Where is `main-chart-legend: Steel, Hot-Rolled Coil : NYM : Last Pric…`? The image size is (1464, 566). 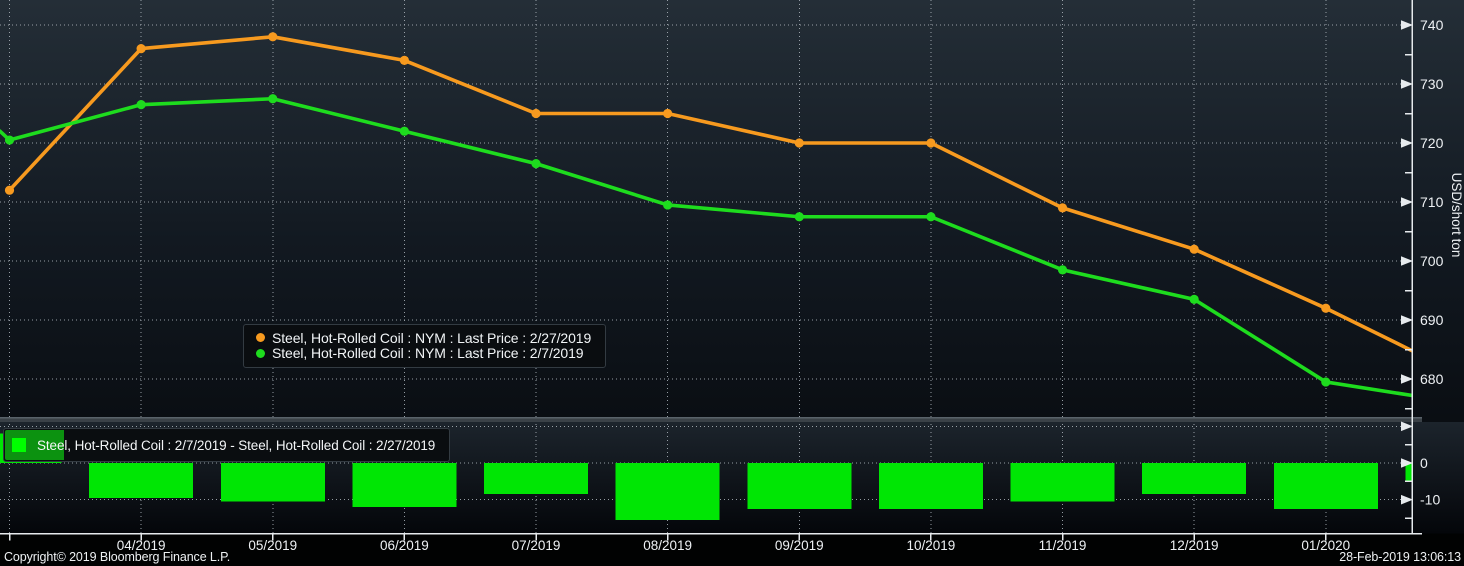 main-chart-legend: Steel, Hot-Rolled Coil : NYM : Last Pric… is located at coordinates (425, 346).